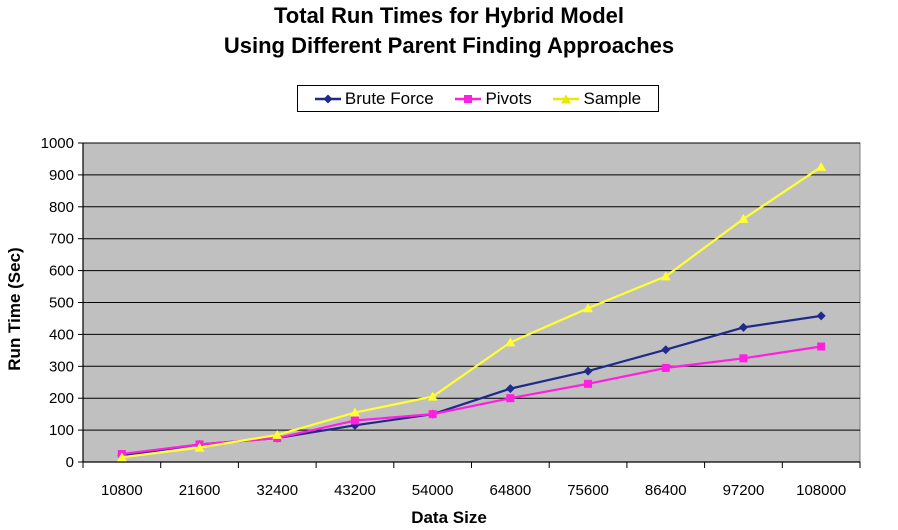 The height and width of the screenshot is (530, 898). I want to click on legend-item-brute-force: Brute Force, so click(374, 98).